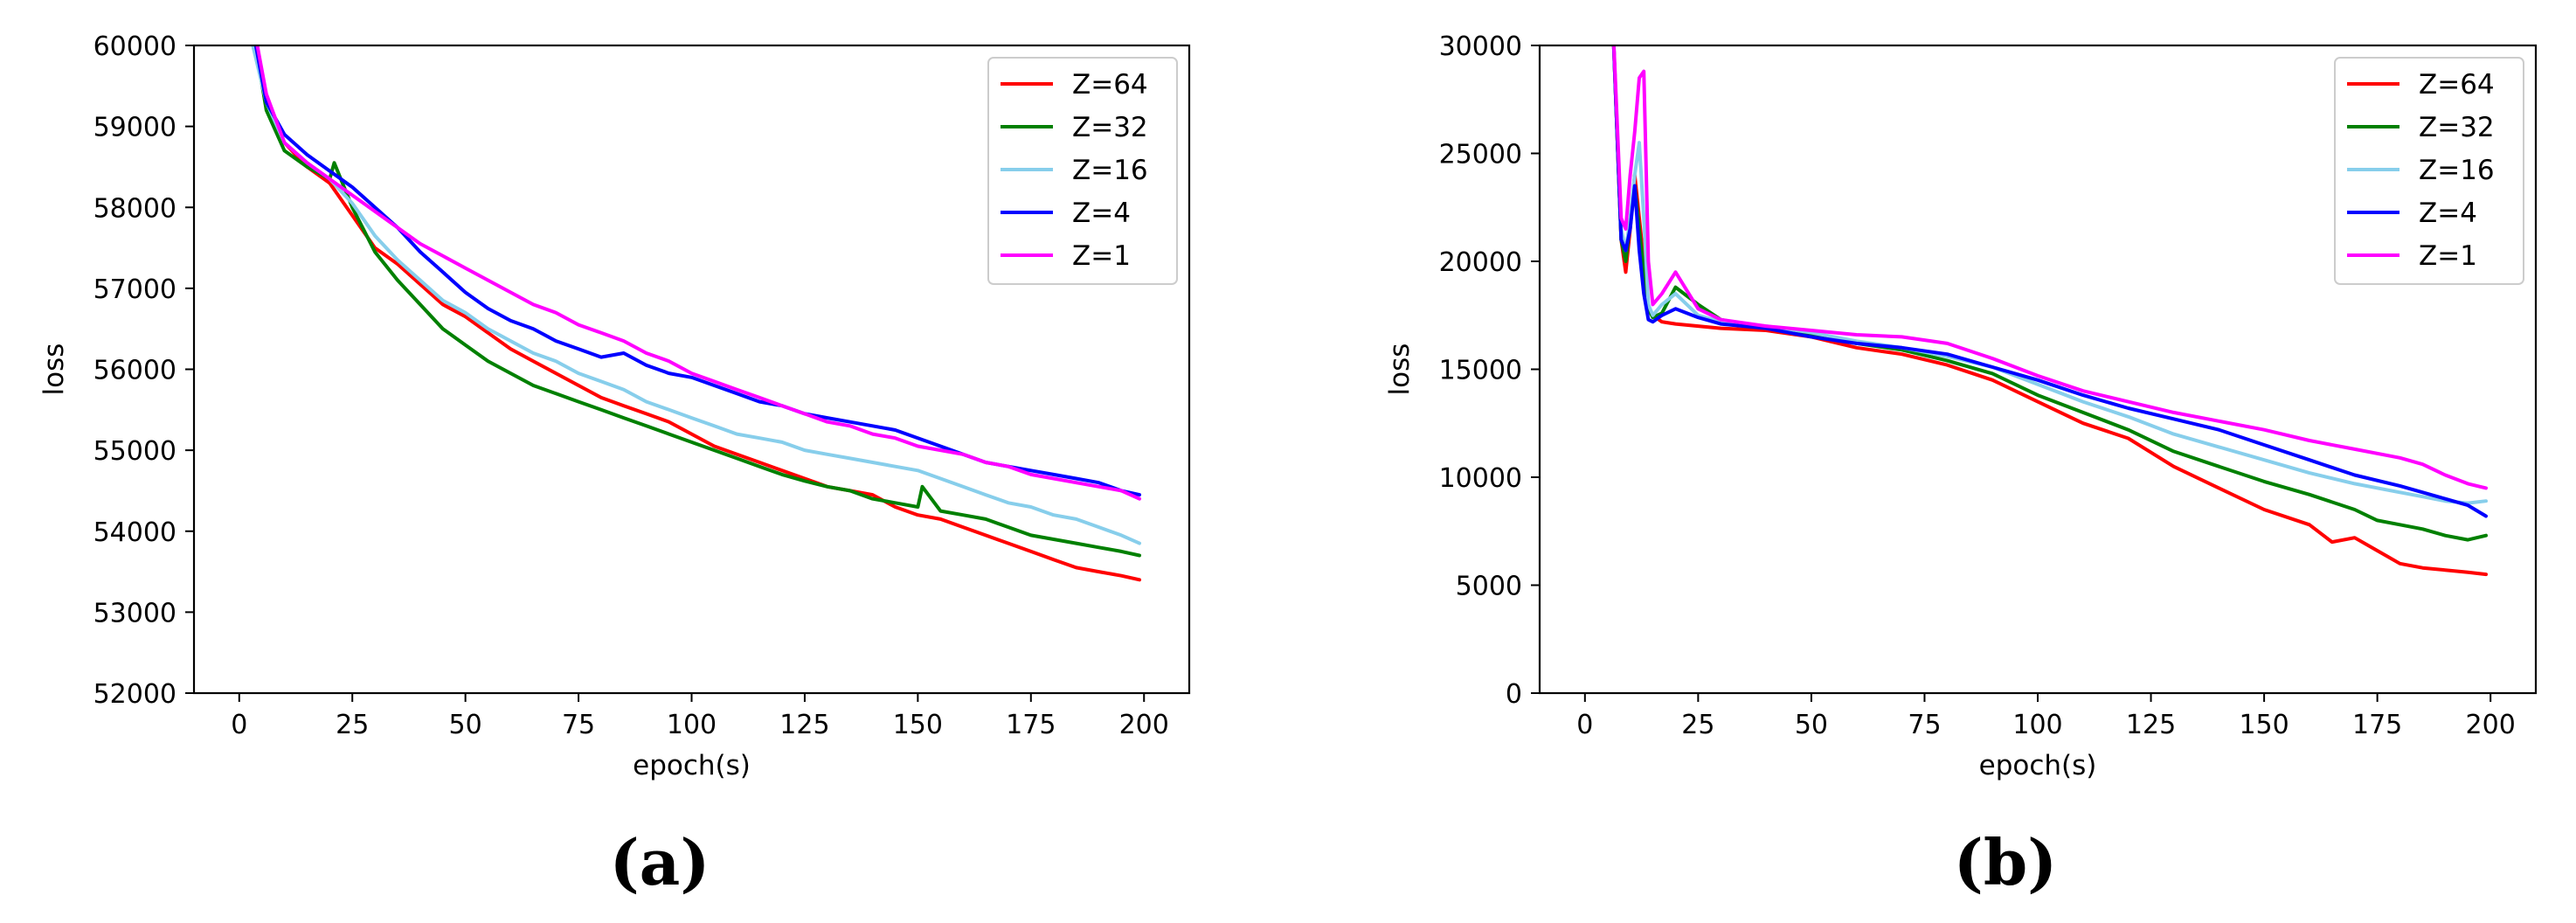 The image size is (2576, 923). Describe the element at coordinates (1489, 587) in the screenshot. I see `y-tick-label: 5000` at that location.